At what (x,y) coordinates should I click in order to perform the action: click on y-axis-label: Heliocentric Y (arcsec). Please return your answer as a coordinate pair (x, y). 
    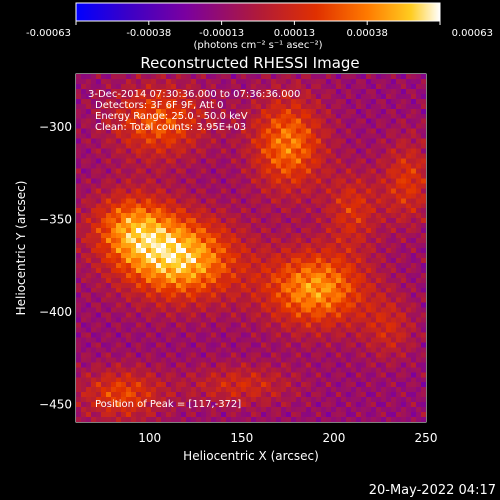
    Looking at the image, I should click on (21, 248).